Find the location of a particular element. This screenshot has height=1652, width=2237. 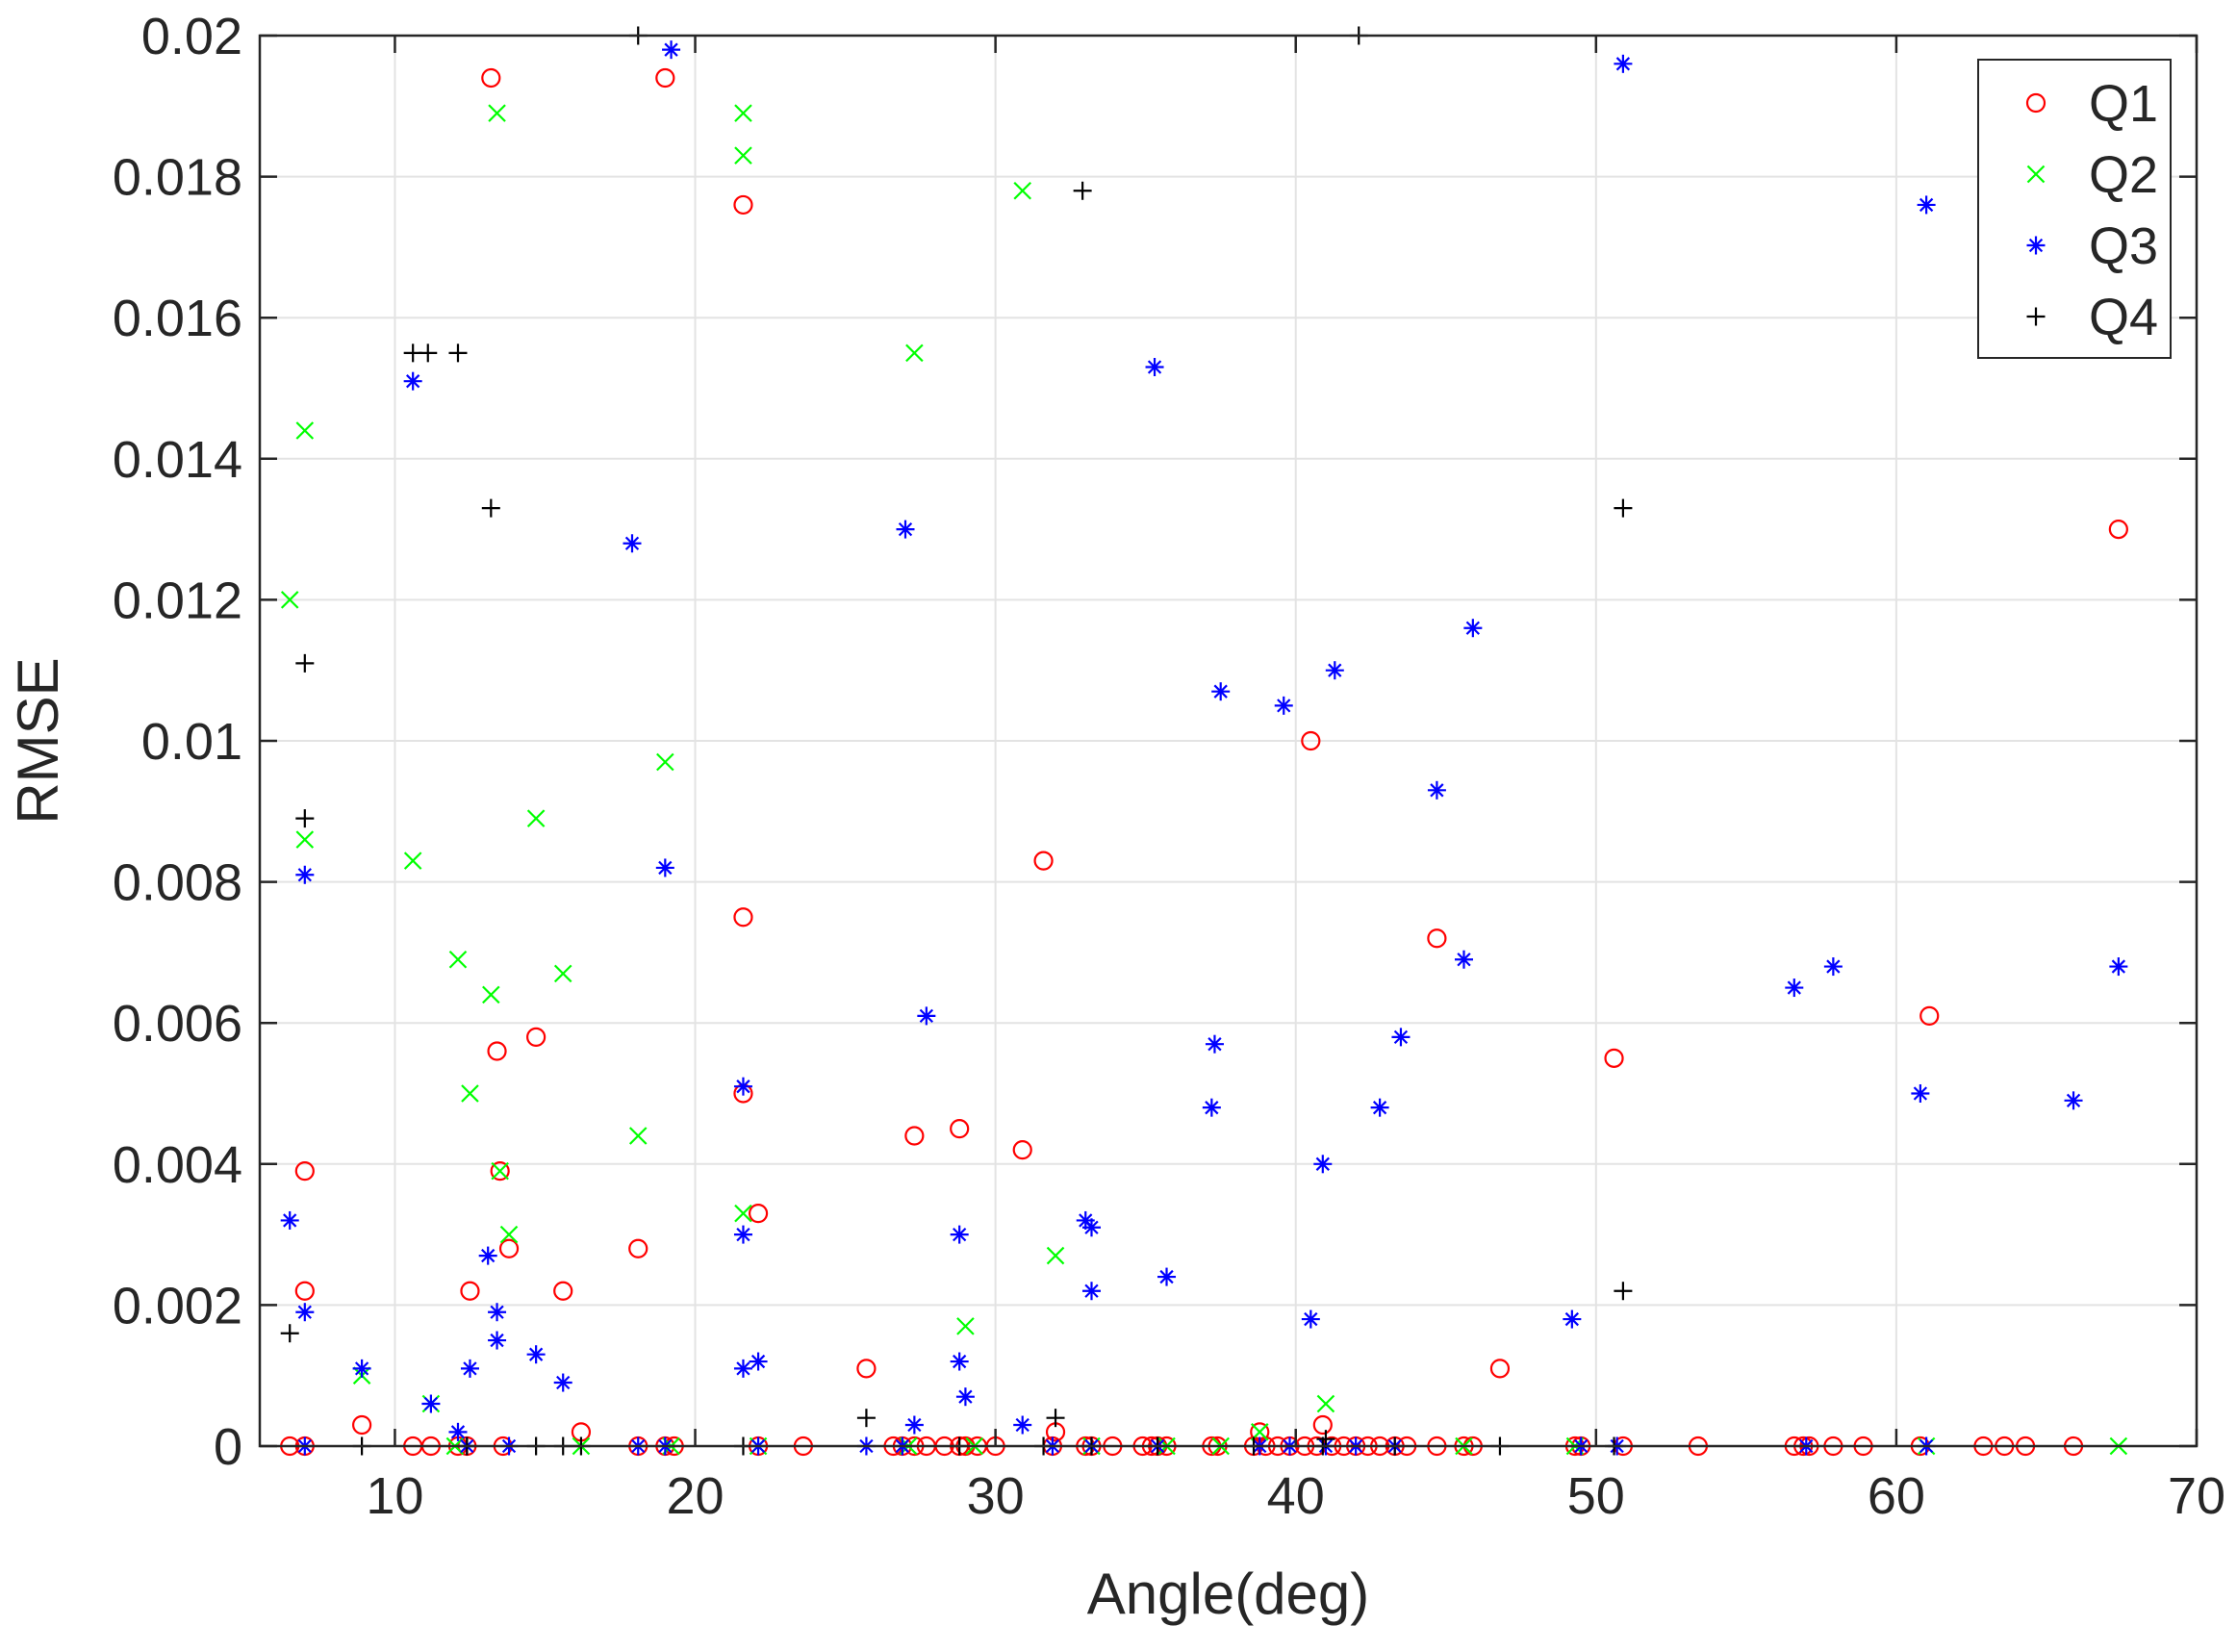

legend-box is located at coordinates (2074, 209).